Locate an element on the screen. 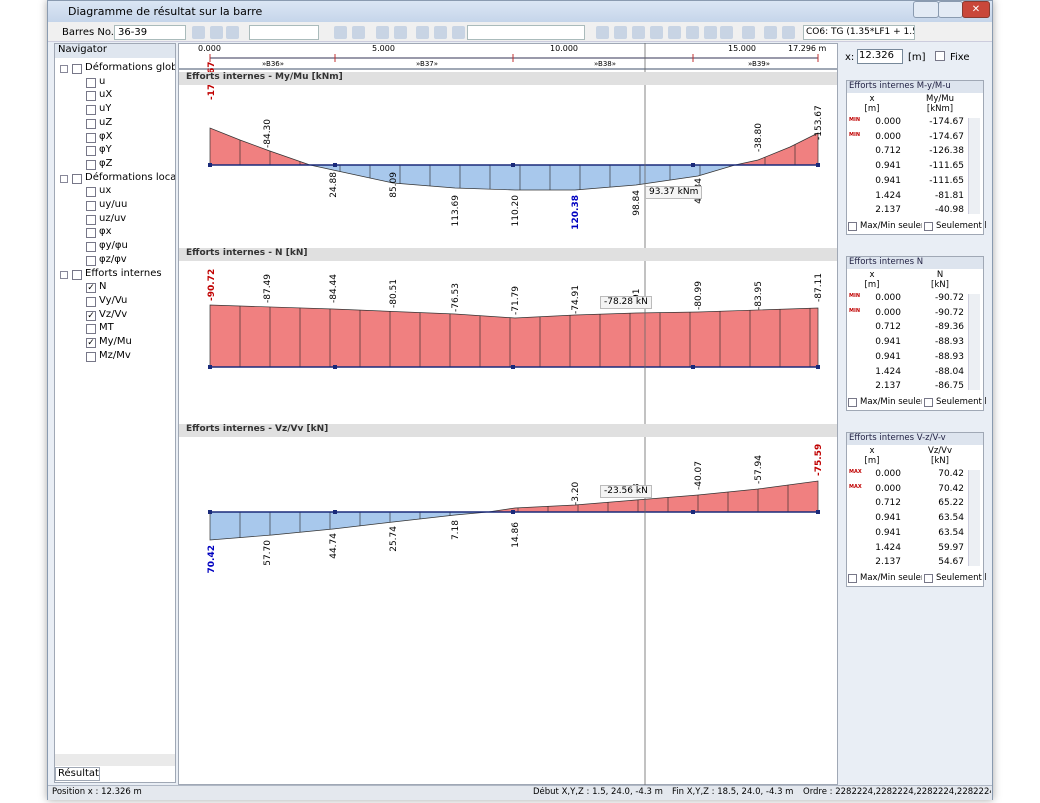 The width and height of the screenshot is (1040, 803). window-title: Diagramme de résultat sur la barre is located at coordinates (165, 11).